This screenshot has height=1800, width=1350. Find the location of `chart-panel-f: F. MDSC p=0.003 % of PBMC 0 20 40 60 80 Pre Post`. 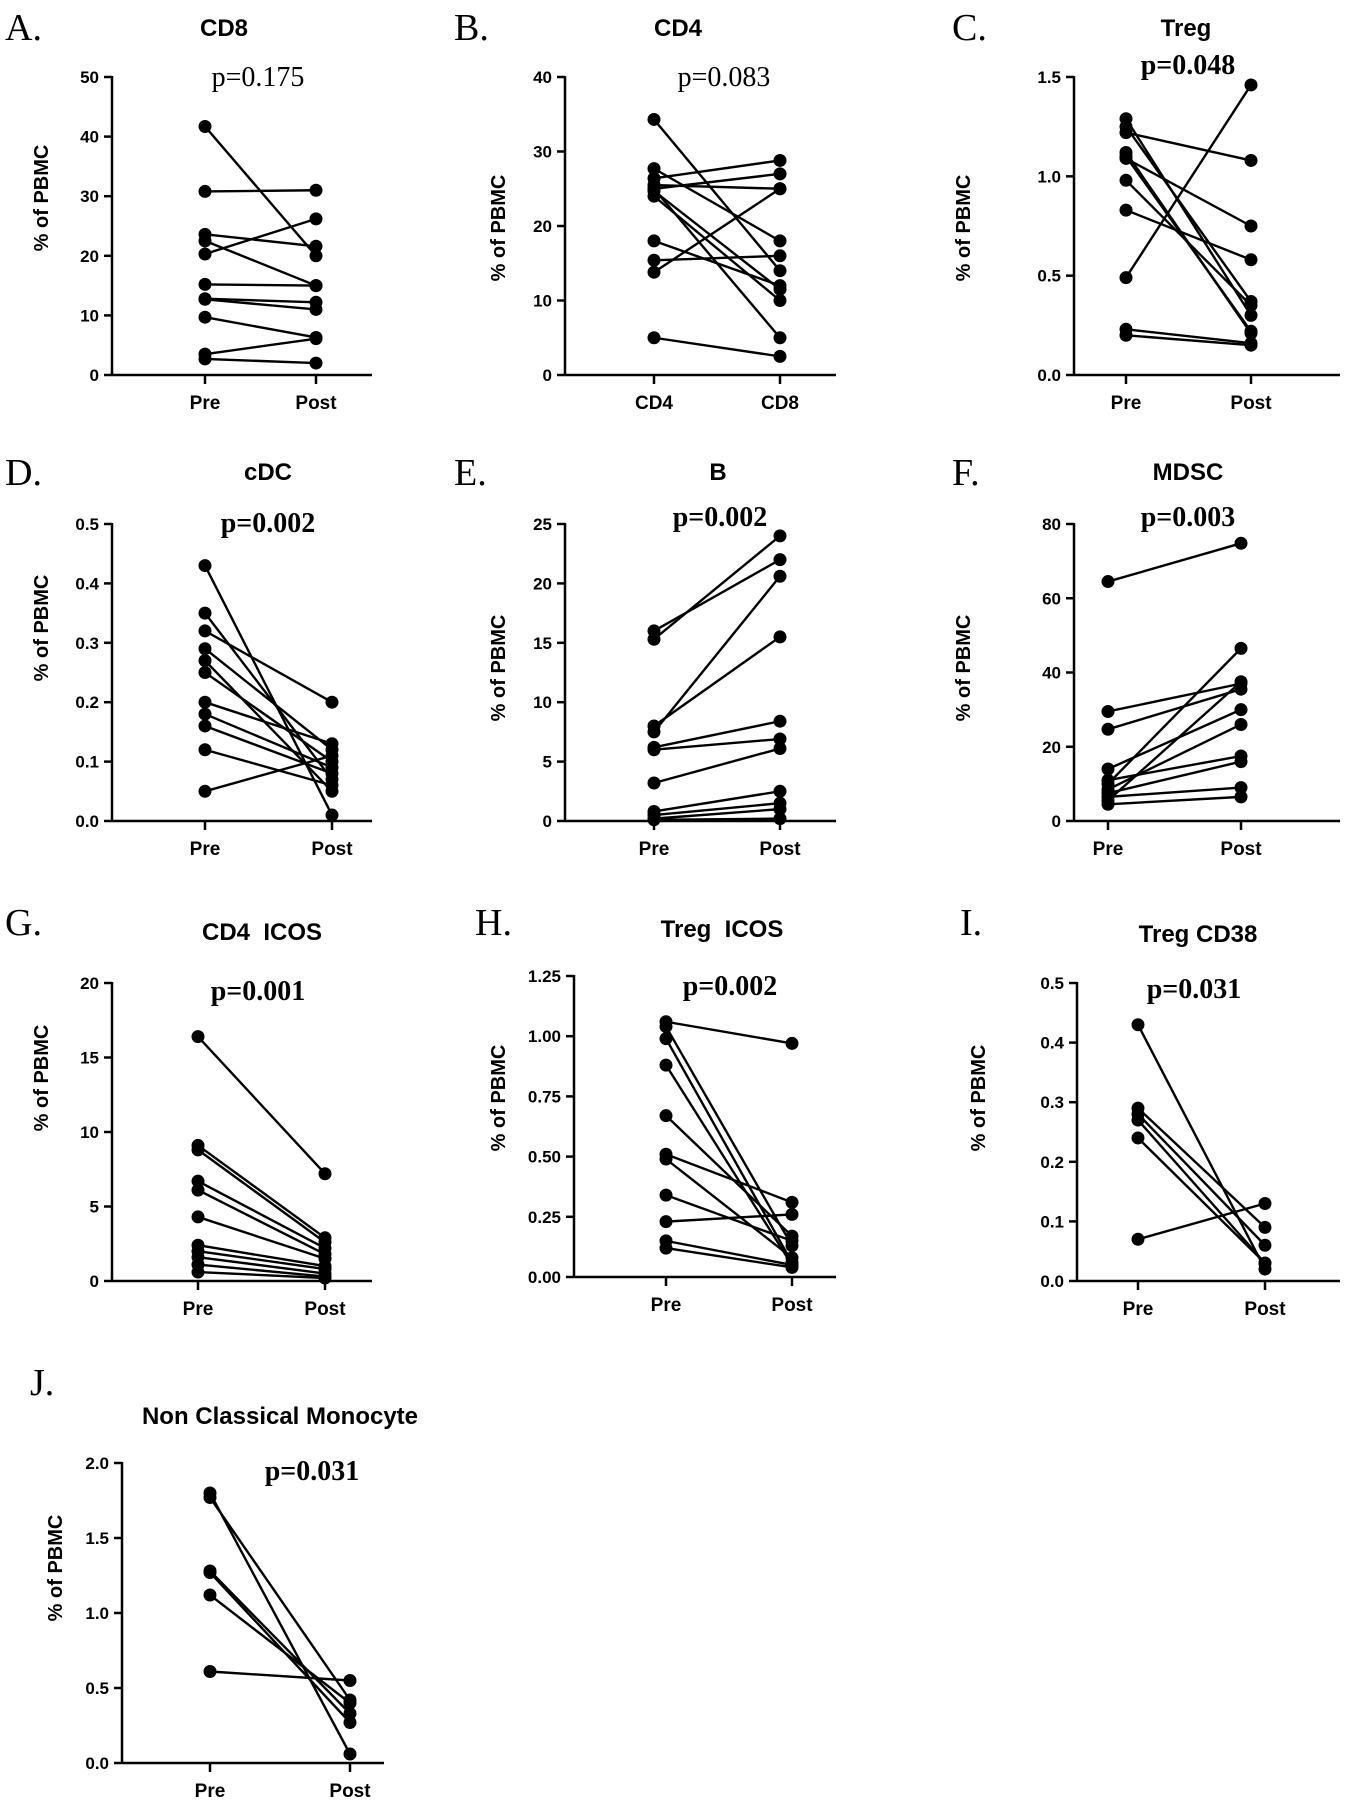

chart-panel-f: F. MDSC p=0.003 % of PBMC 0 20 40 60 80 Pre Post is located at coordinates (1146, 656).